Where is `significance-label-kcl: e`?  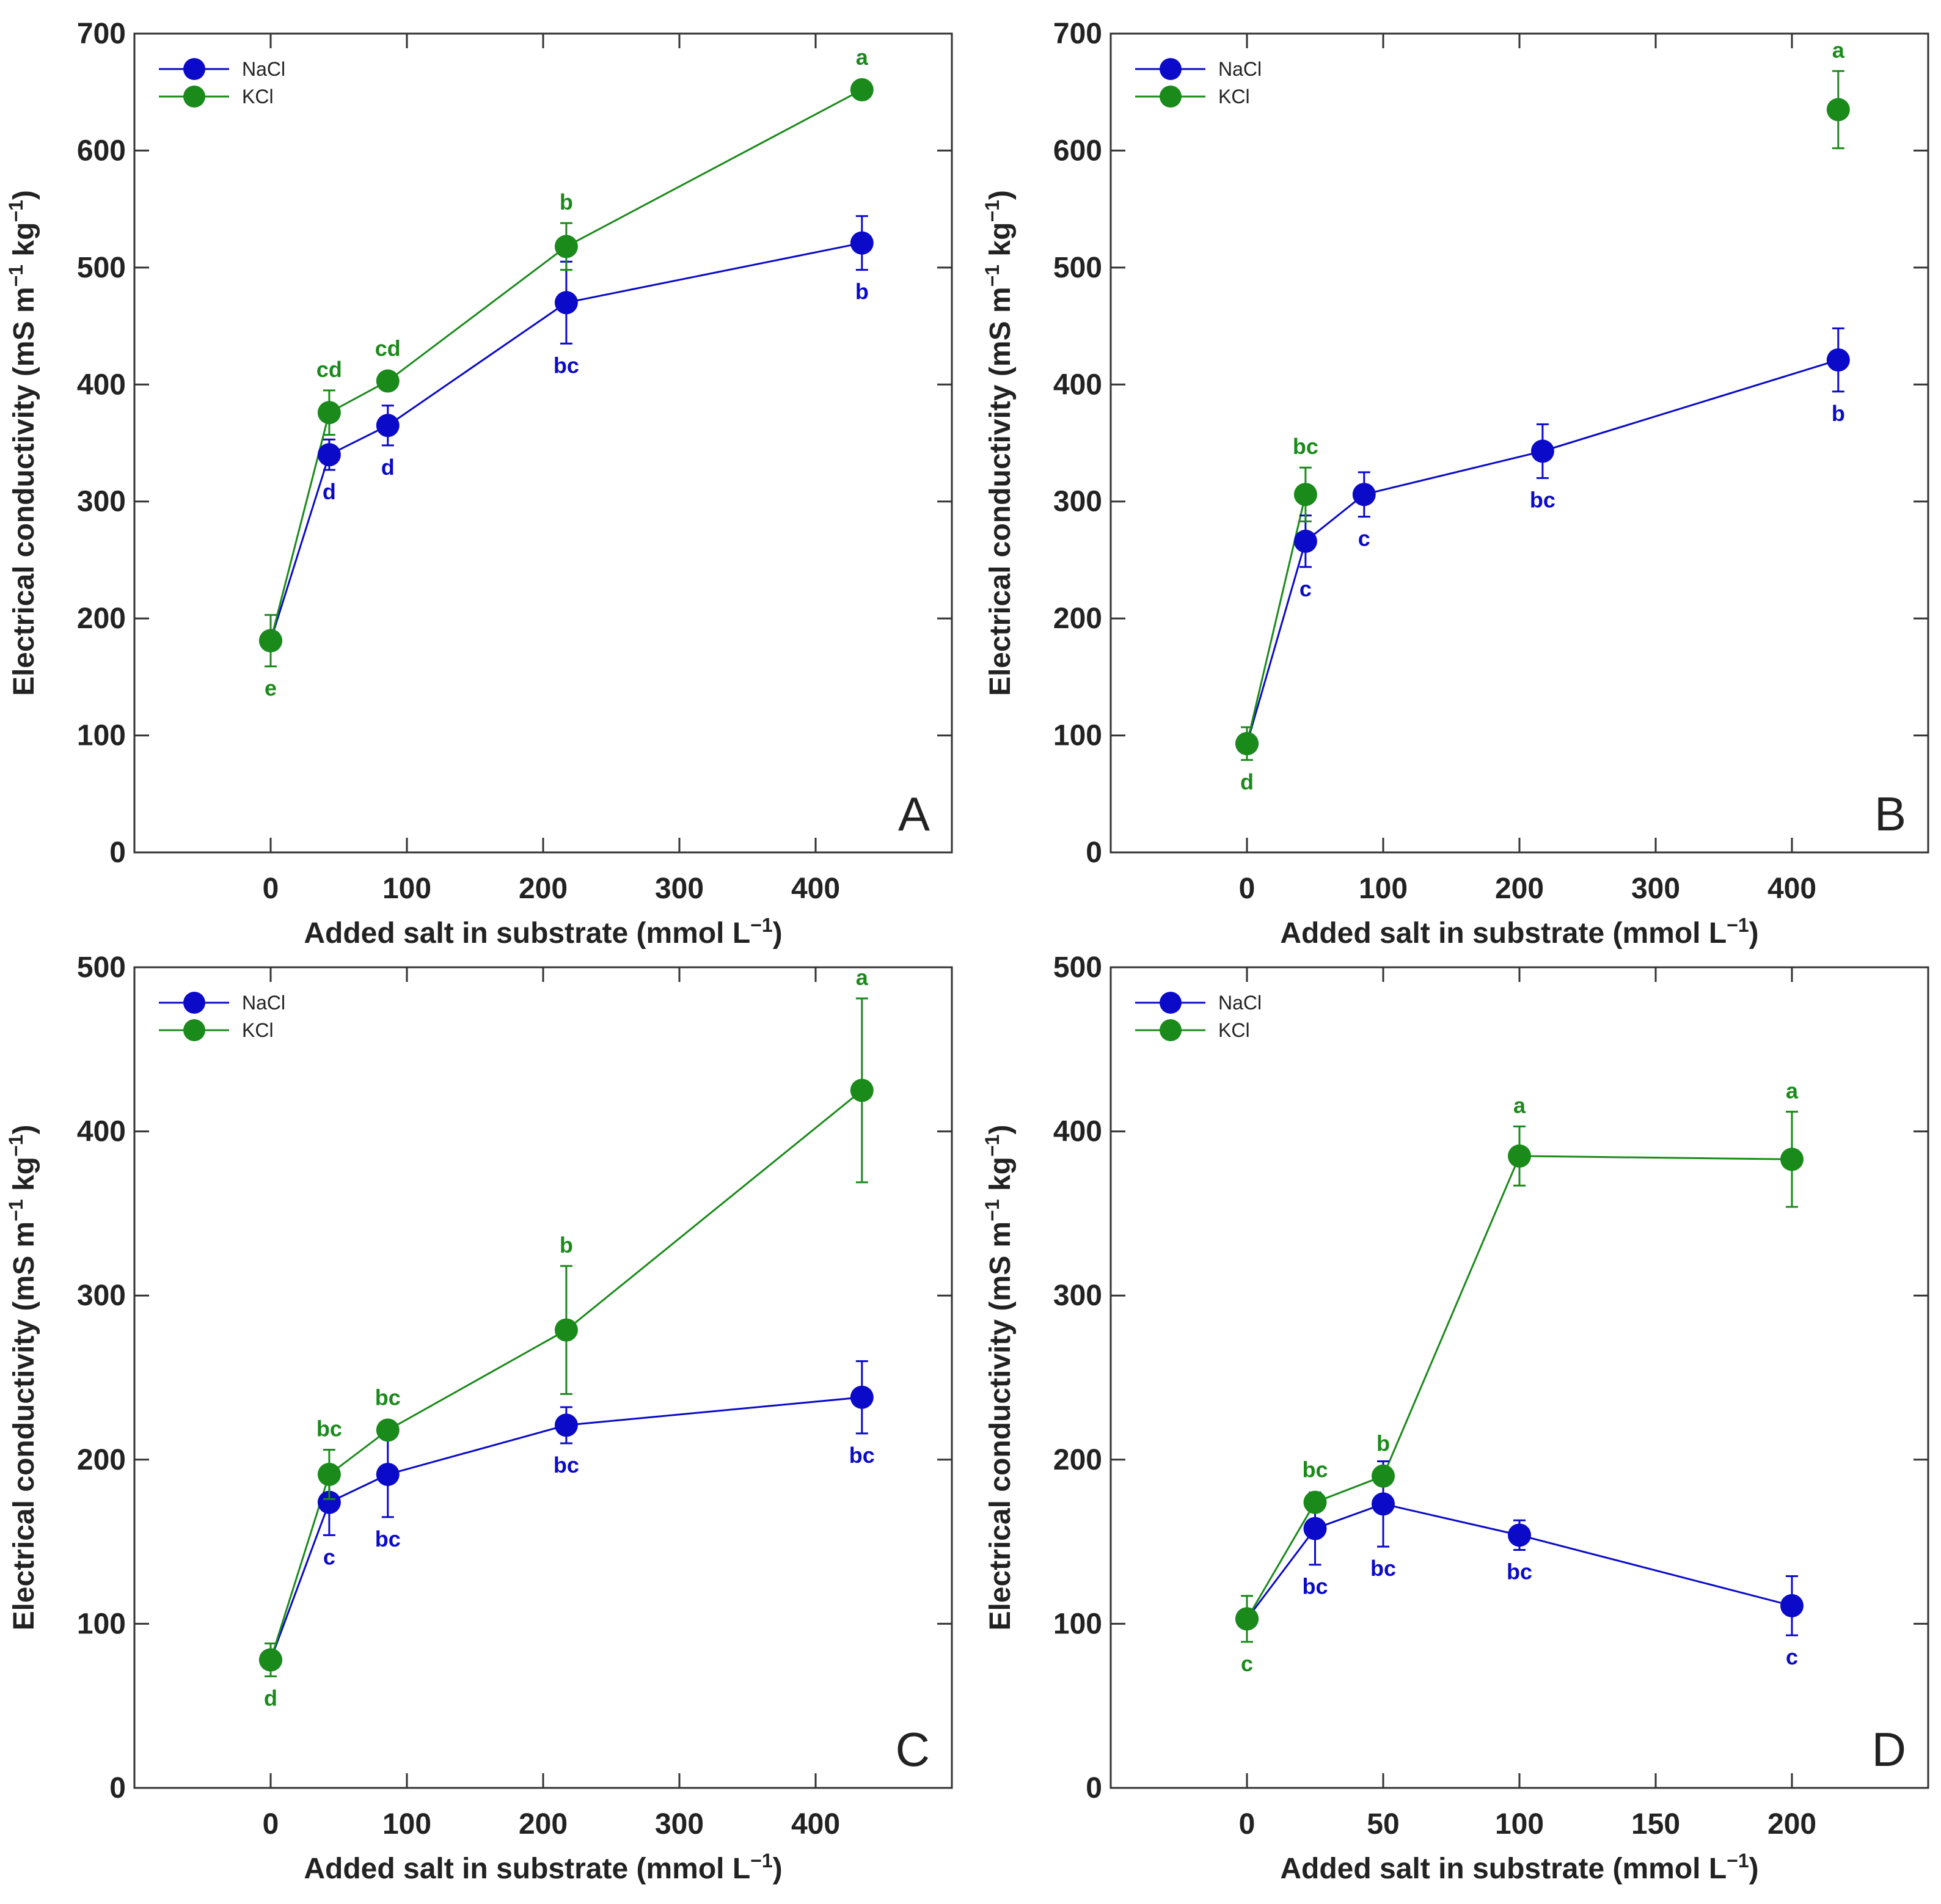 significance-label-kcl: e is located at coordinates (271, 688).